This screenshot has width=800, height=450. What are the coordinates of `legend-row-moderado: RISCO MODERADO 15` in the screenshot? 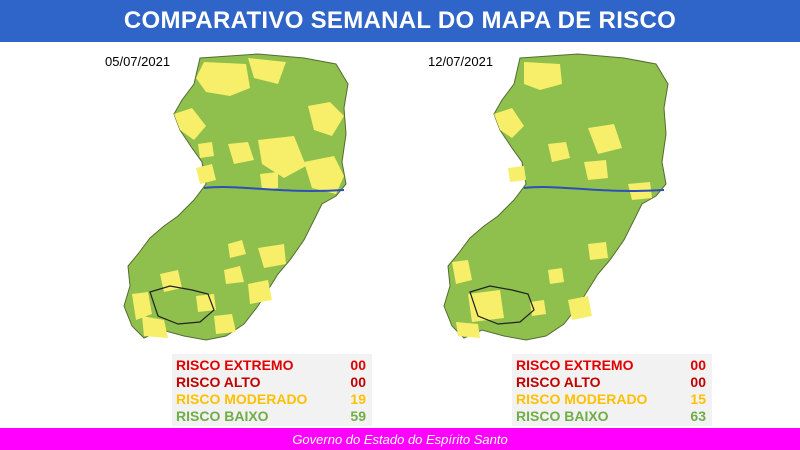 It's located at (612, 399).